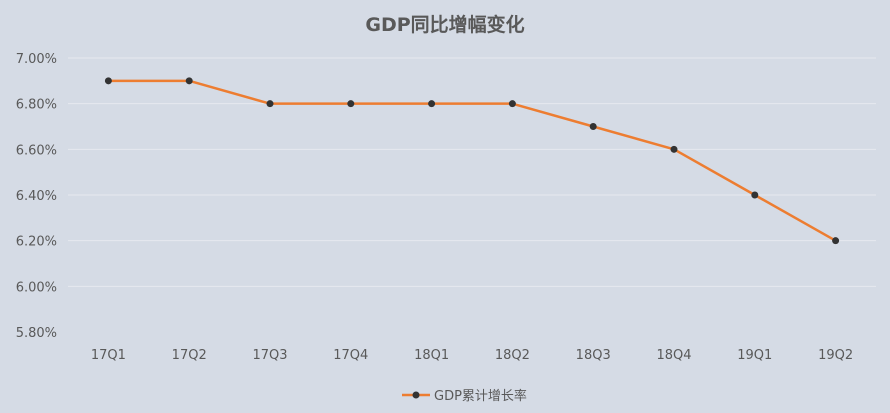 This screenshot has width=890, height=413. I want to click on x-axis-ticks: 17Q1 17Q2 17Q3 17Q4 18Q1 18Q2 18Q3 18Q4 19Q1 19Q2, so click(472, 355).